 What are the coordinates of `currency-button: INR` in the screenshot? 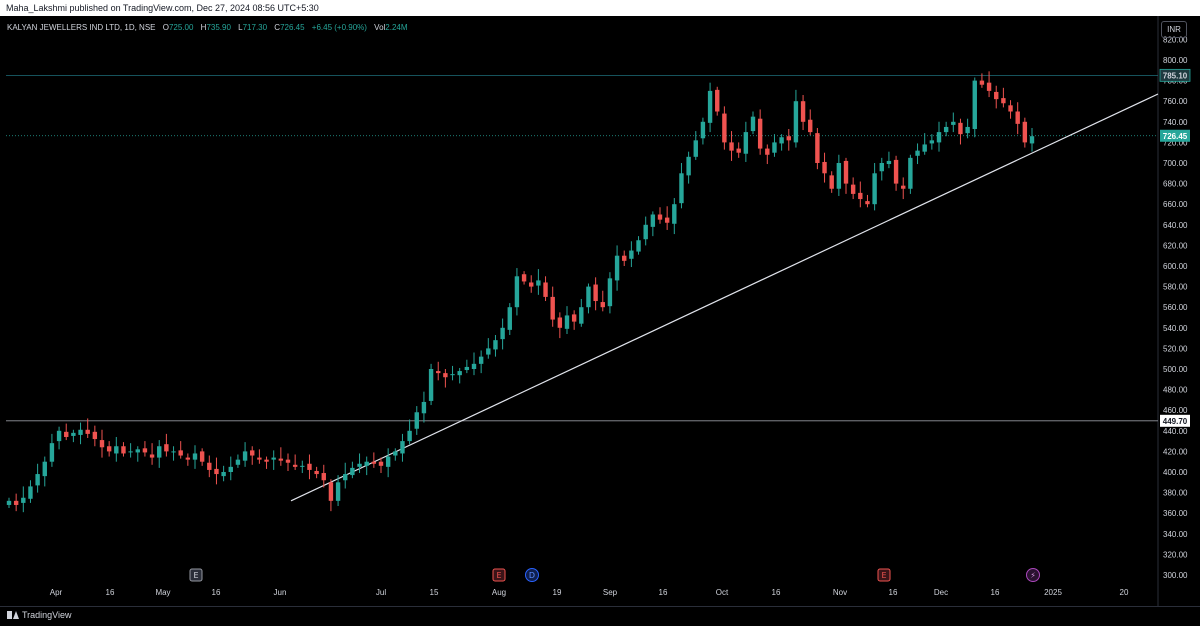 It's located at (1174, 29).